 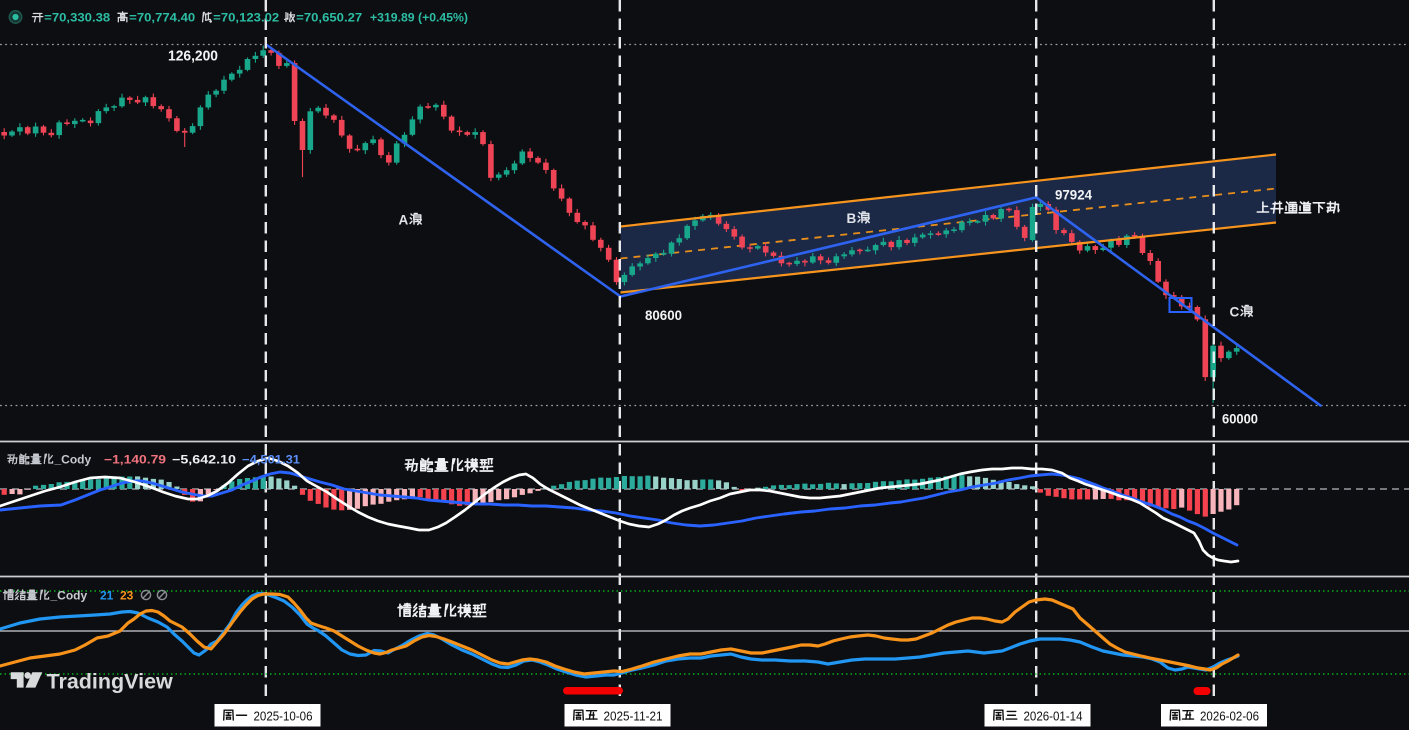 What do you see at coordinates (852, 218) in the screenshot?
I see `svg-text: B` at bounding box center [852, 218].